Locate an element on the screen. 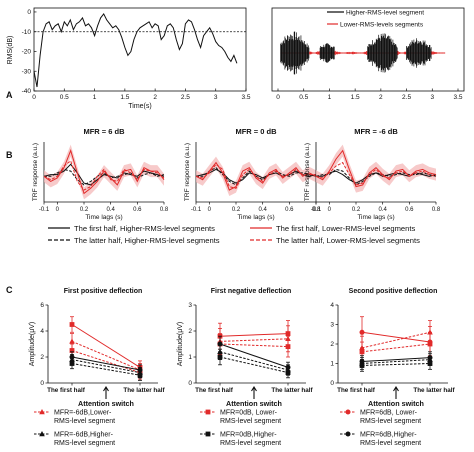 The width and height of the screenshot is (474, 452). rms-x-tick-label: 3.5 is located at coordinates (245, 97).